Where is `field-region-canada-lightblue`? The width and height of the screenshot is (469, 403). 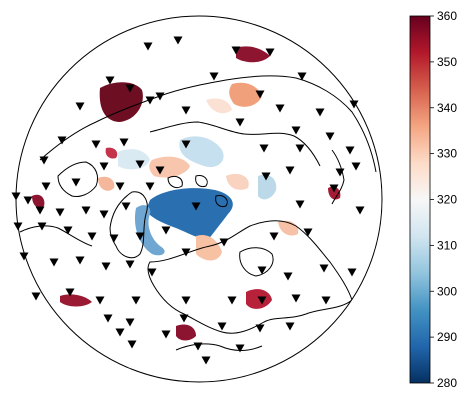
field-region-canada-lightblue is located at coordinates (267, 187).